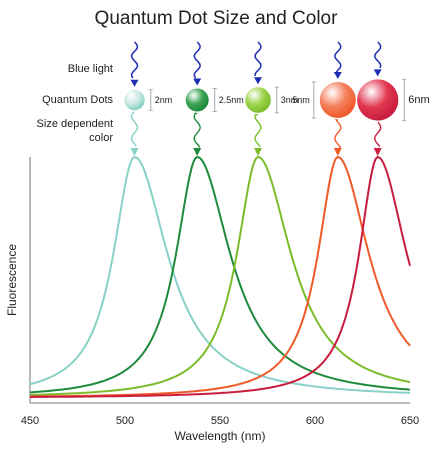  What do you see at coordinates (220, 436) in the screenshot?
I see `x-axis-label: Wavelength (nm)` at bounding box center [220, 436].